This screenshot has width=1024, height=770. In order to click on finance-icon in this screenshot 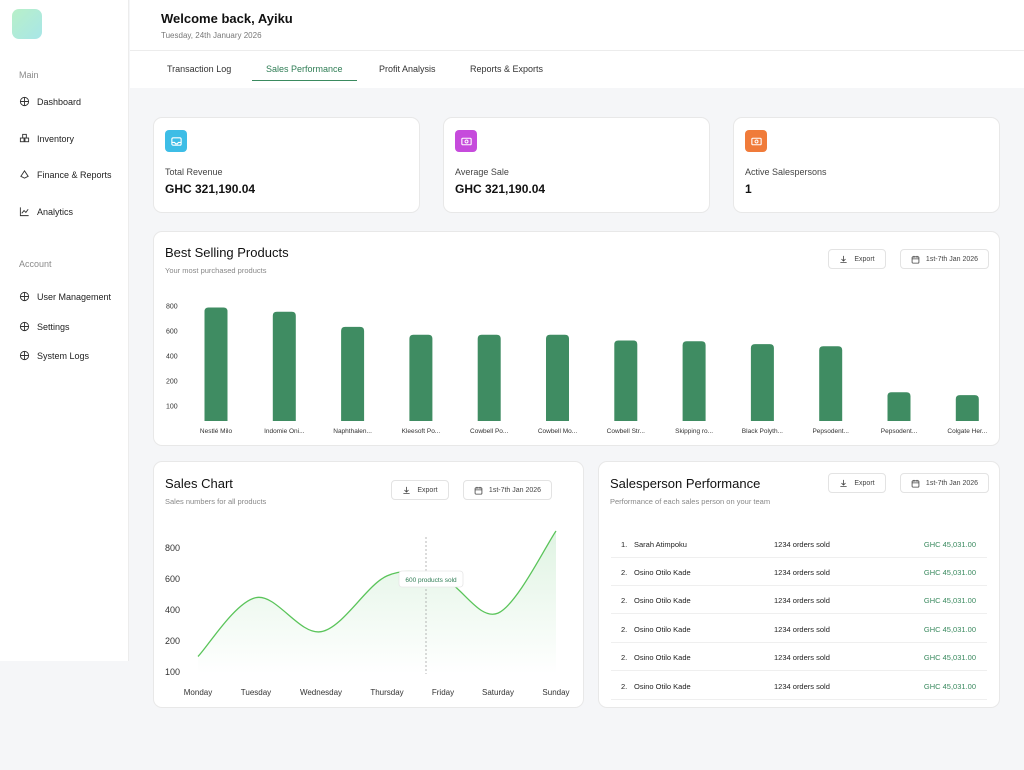, I will do `click(24, 174)`.